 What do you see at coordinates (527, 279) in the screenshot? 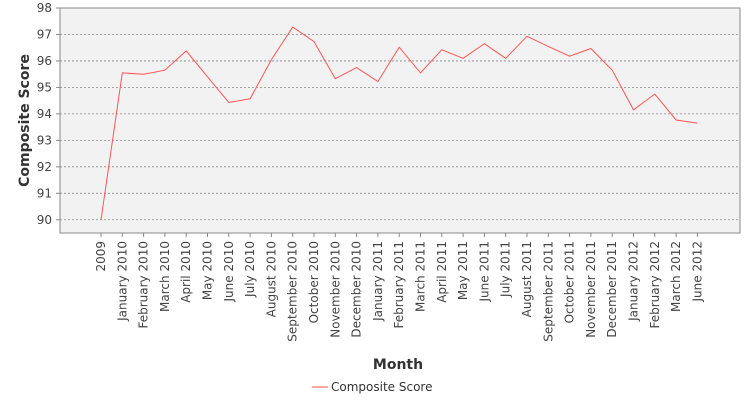
I see `x-tick-label: August 2011` at bounding box center [527, 279].